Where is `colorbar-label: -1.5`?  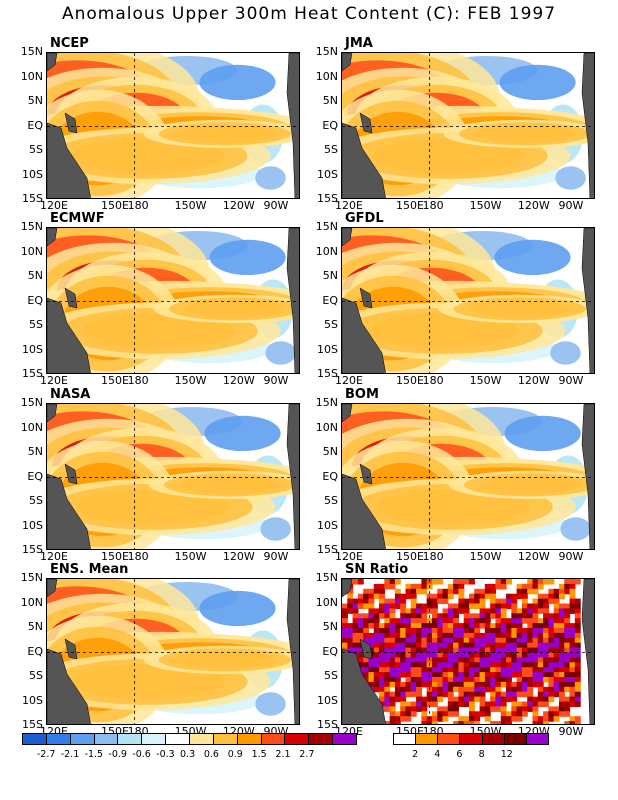 colorbar-label: -1.5 is located at coordinates (94, 754).